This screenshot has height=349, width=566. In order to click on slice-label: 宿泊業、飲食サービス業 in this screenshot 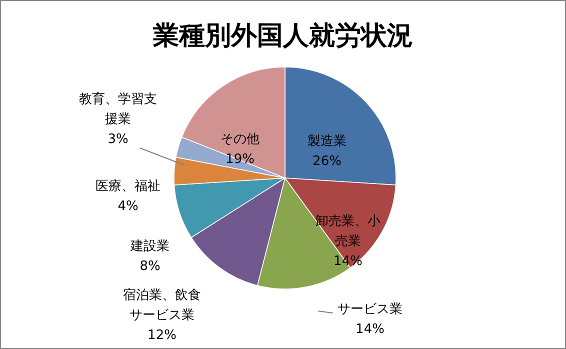, I will do `click(162, 305)`.